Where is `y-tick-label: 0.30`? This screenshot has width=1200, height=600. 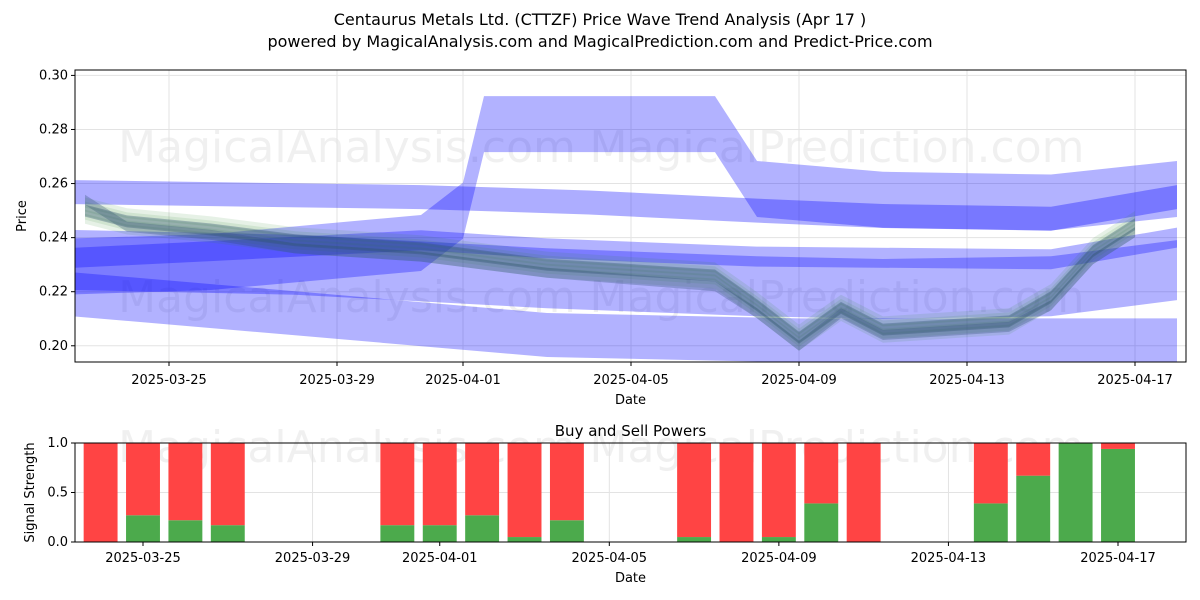
y-tick-label: 0.30 is located at coordinates (53, 75).